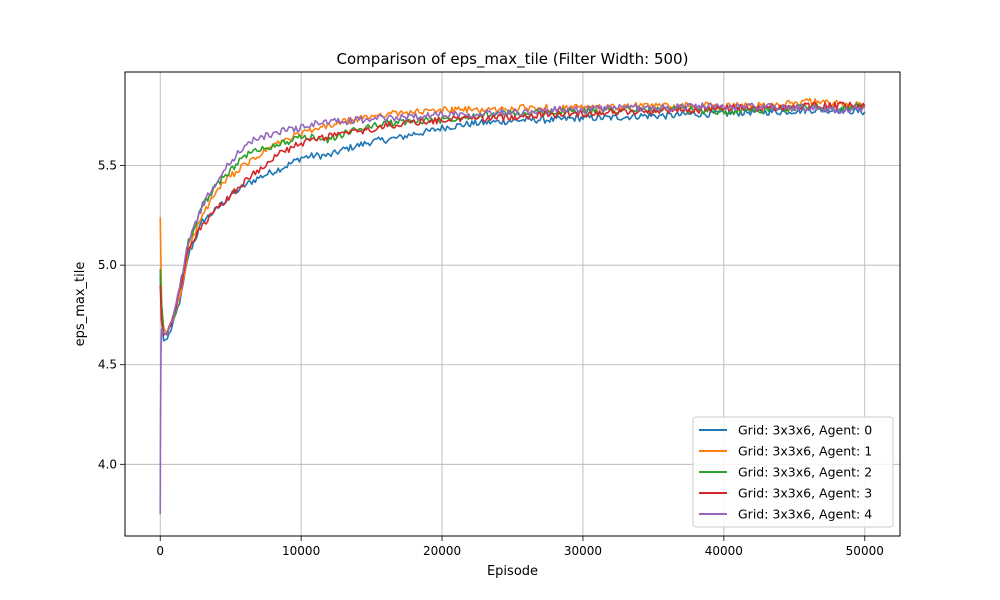 This screenshot has width=1000, height=600. Describe the element at coordinates (80, 304) in the screenshot. I see `y-axis-label: eps_max_tile` at that location.